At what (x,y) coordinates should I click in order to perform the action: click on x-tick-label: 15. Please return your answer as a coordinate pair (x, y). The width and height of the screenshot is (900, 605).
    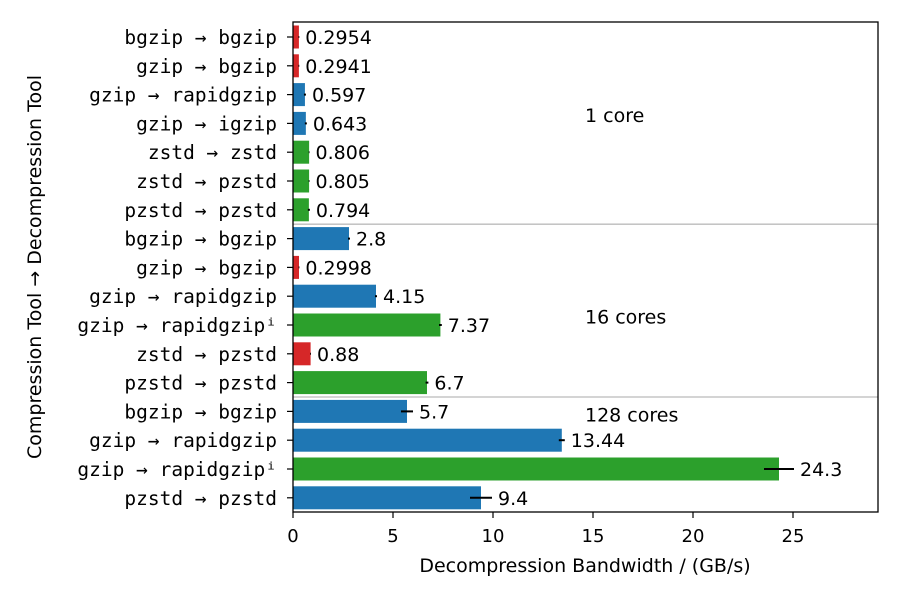
    Looking at the image, I should click on (593, 536).